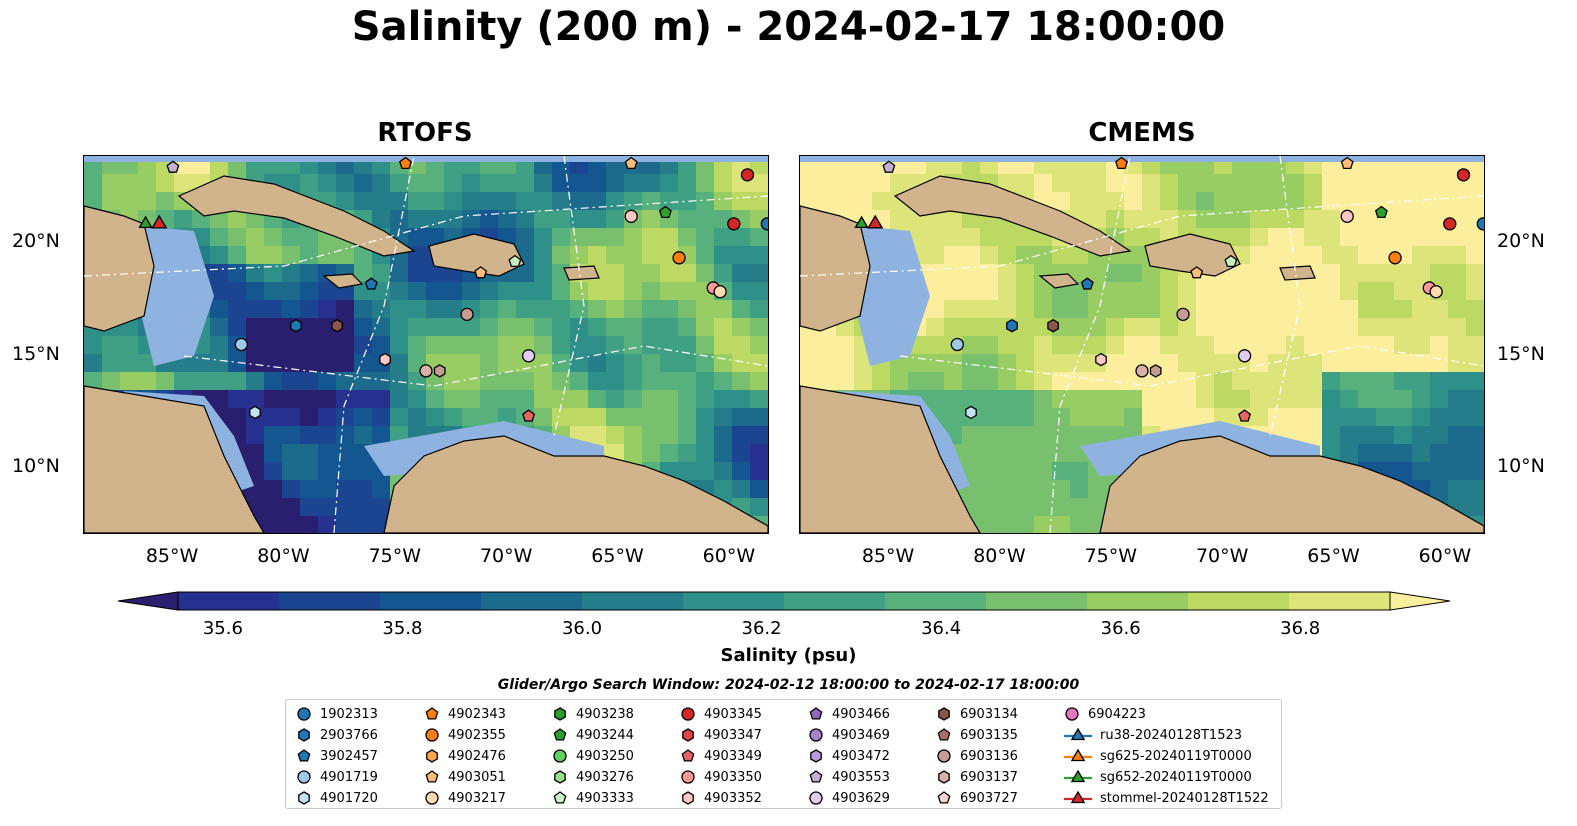 The height and width of the screenshot is (826, 1577). What do you see at coordinates (733, 735) in the screenshot?
I see `legend-label: 4903347` at bounding box center [733, 735].